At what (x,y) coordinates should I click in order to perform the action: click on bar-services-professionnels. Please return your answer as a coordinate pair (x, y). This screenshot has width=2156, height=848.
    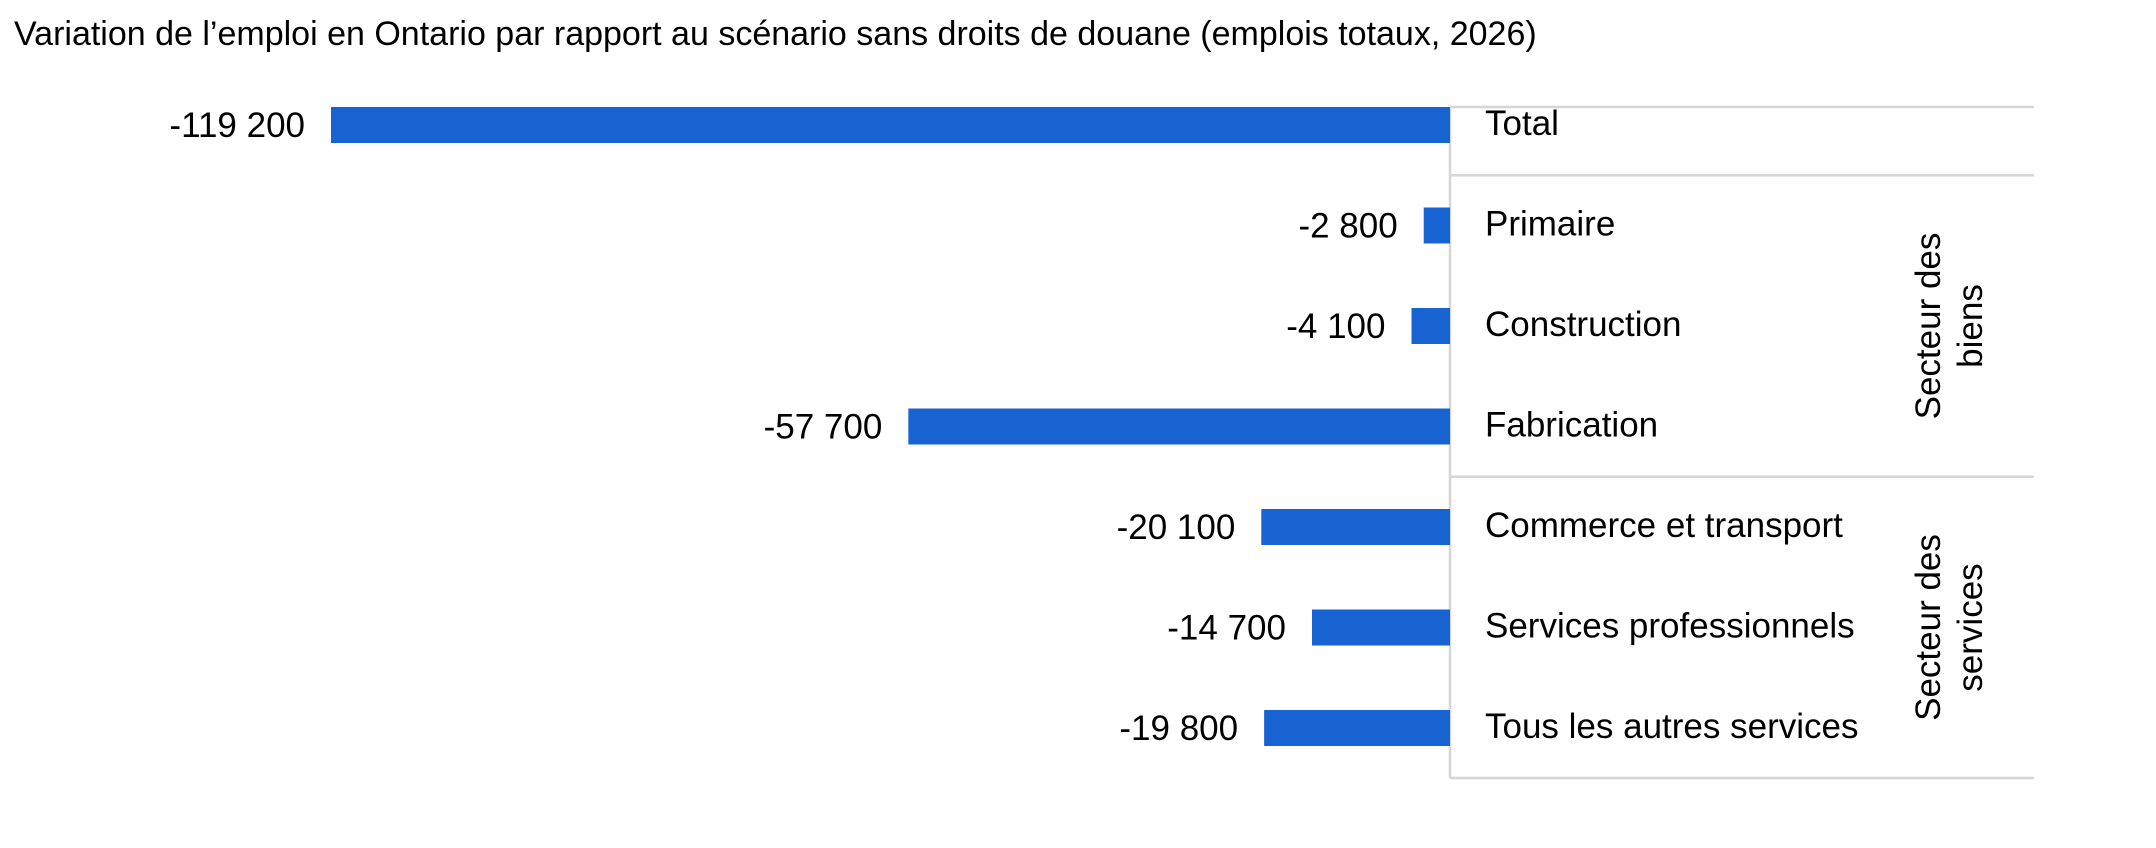
    Looking at the image, I should click on (1381, 627).